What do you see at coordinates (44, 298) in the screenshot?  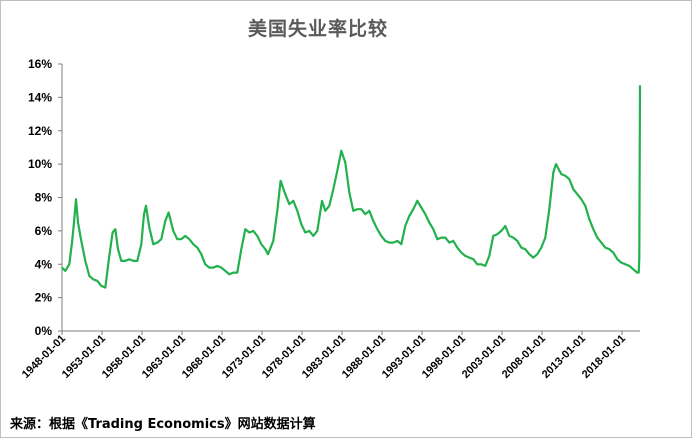 I see `y-tick-label: 2%` at bounding box center [44, 298].